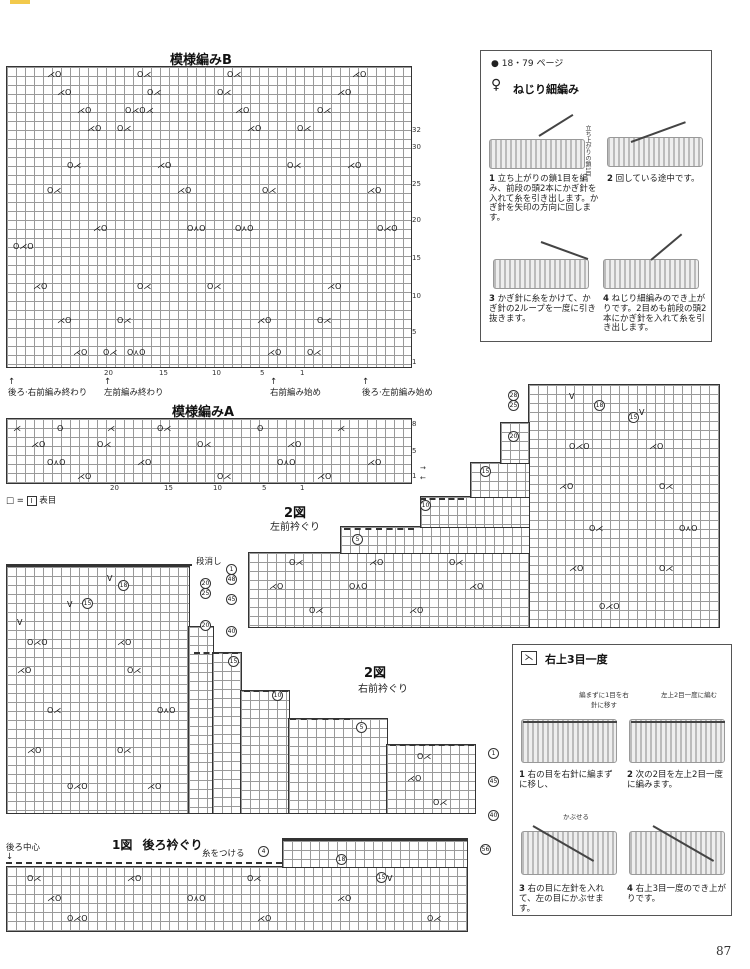 This screenshot has width=750, height=969. Describe the element at coordinates (564, 251) in the screenshot. I see `hook-icon` at that location.